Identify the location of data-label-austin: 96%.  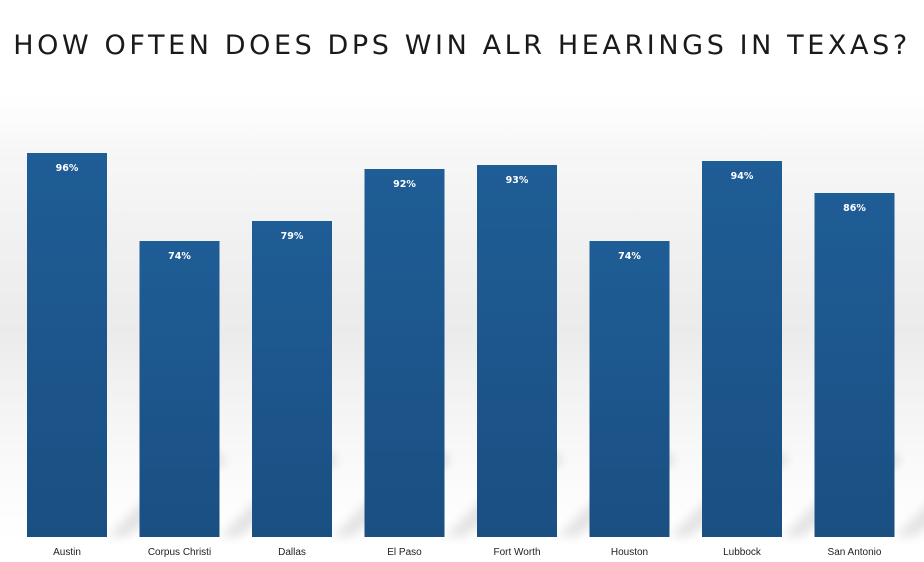
(67, 168).